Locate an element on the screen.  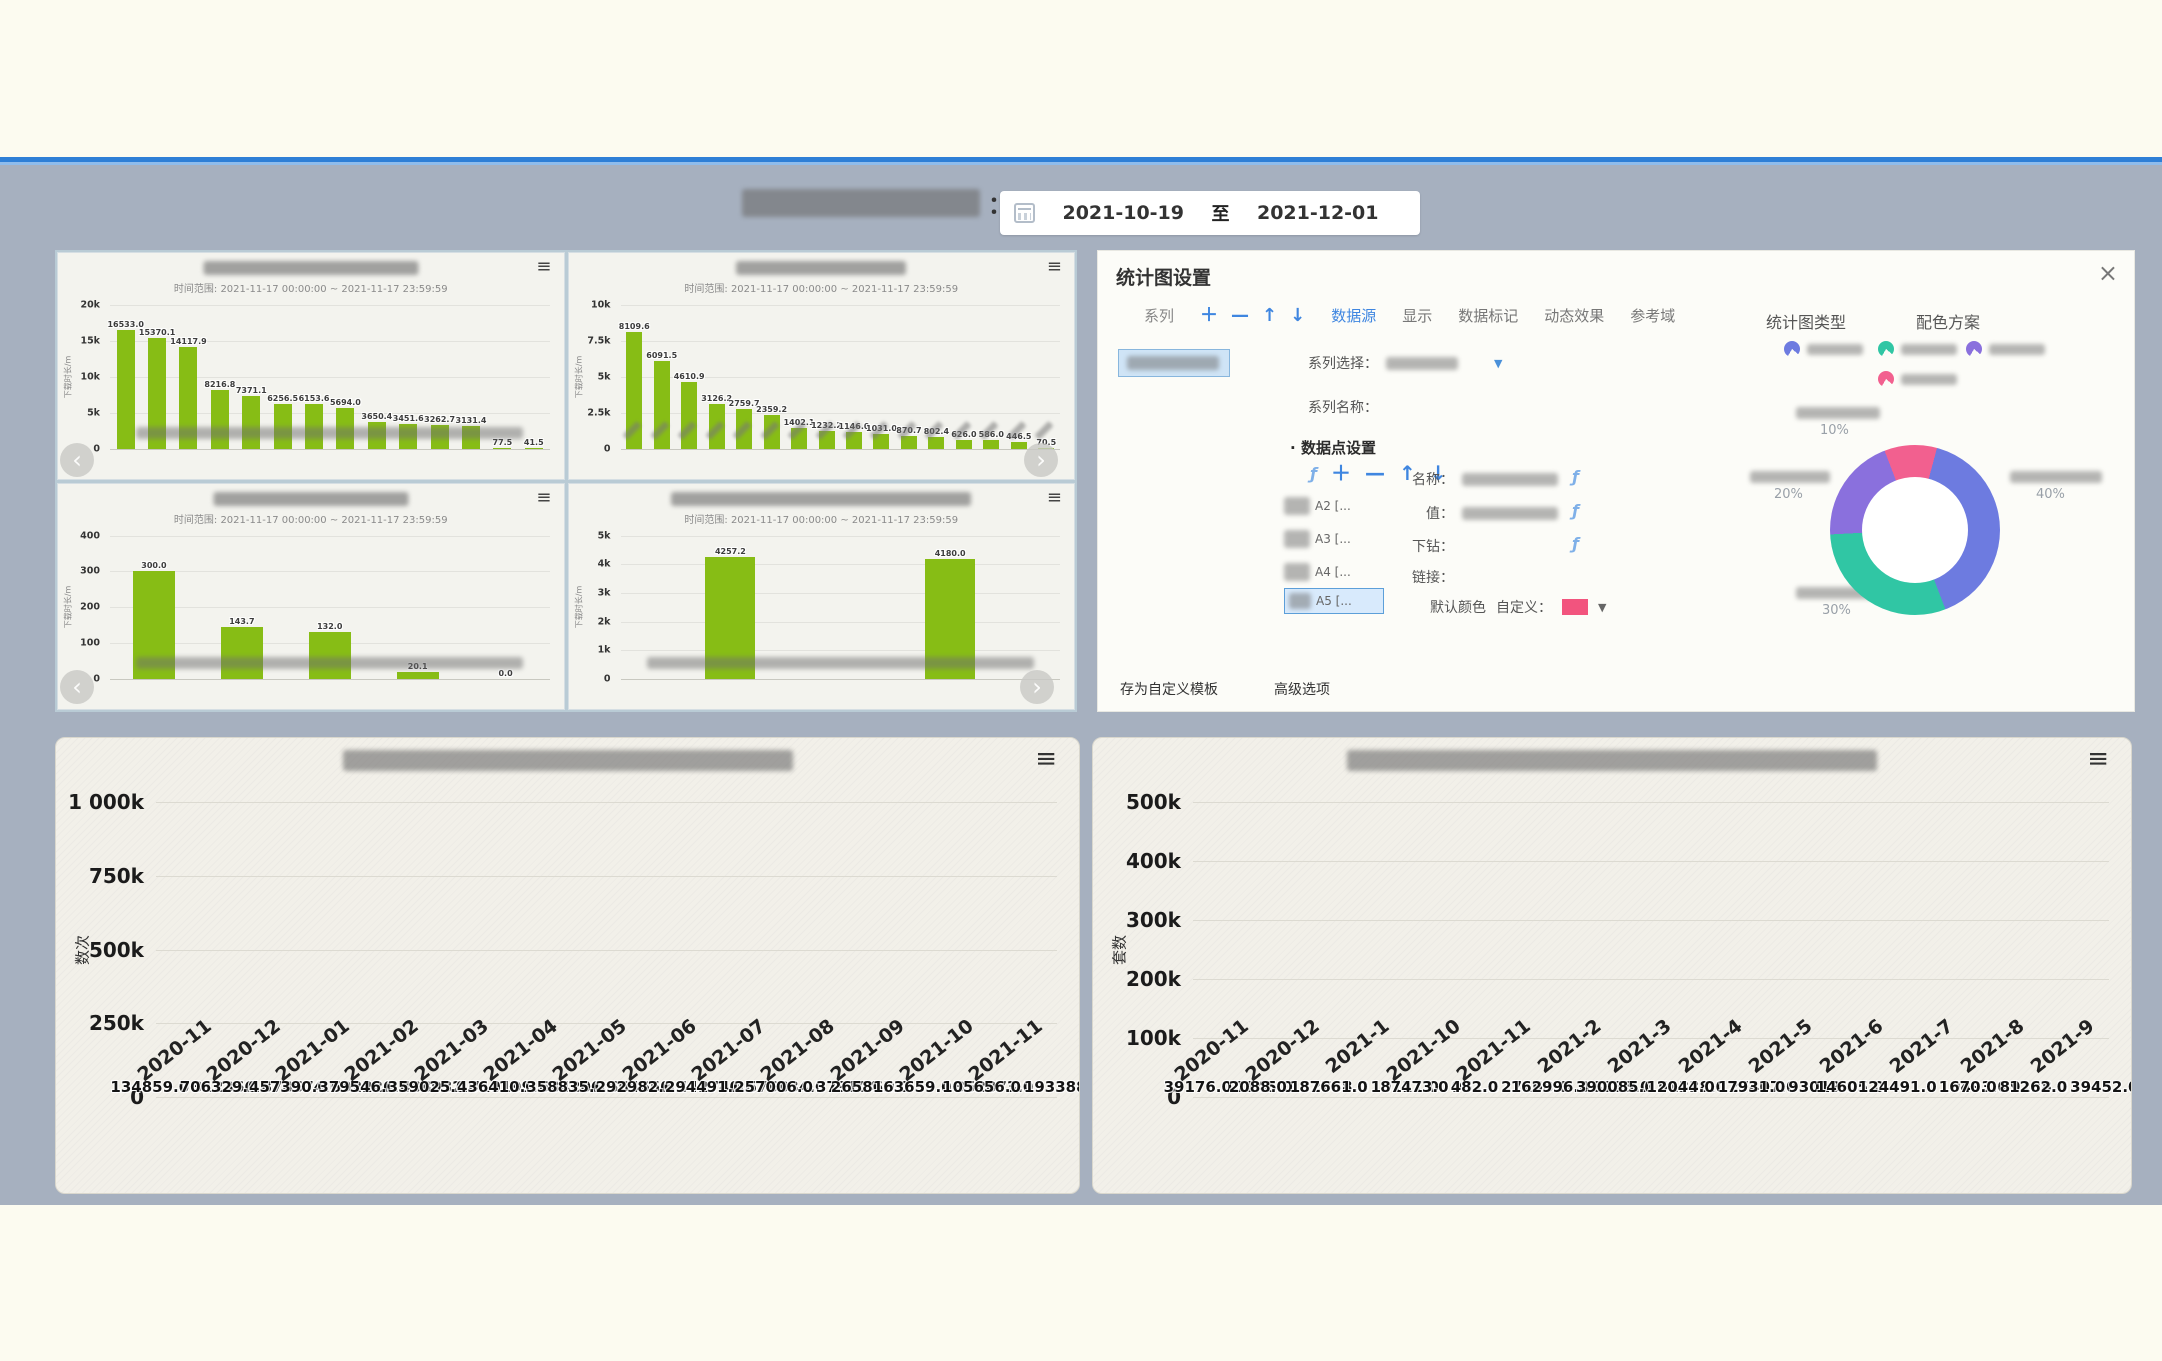
date-start-input: 2021-10-19 is located at coordinates (1123, 213).